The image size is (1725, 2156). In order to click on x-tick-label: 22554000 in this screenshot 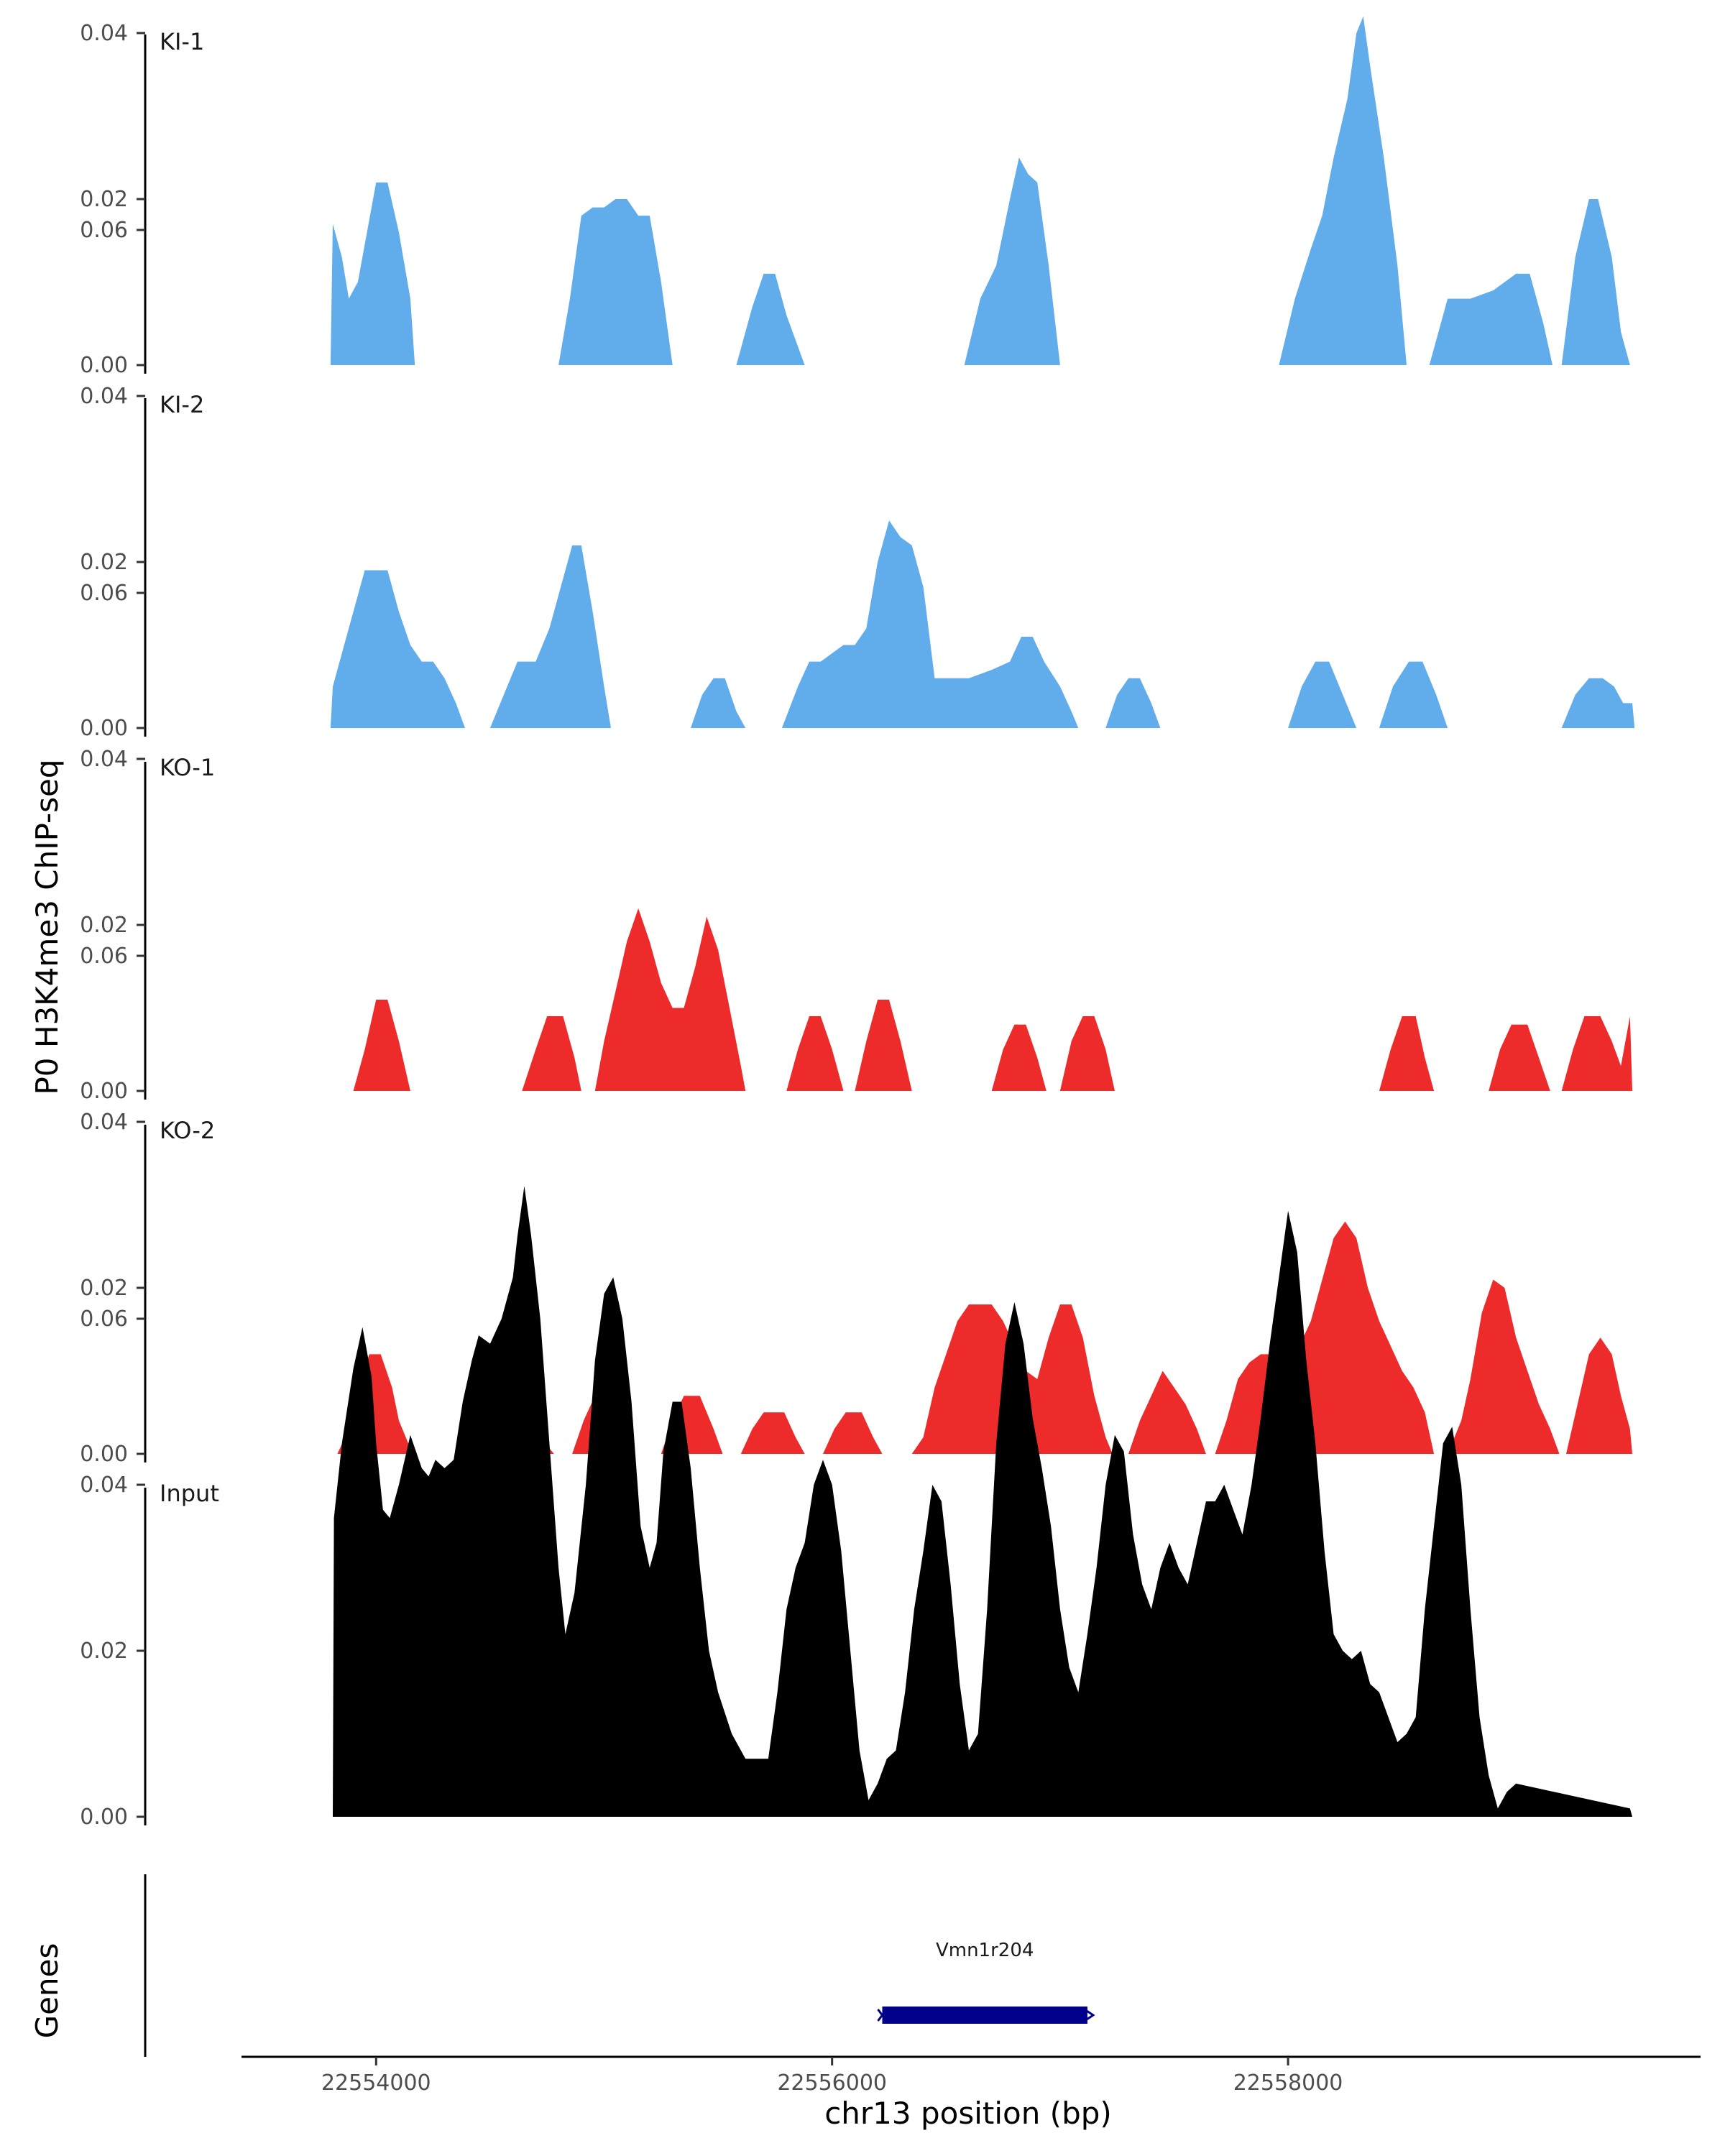, I will do `click(376, 2083)`.